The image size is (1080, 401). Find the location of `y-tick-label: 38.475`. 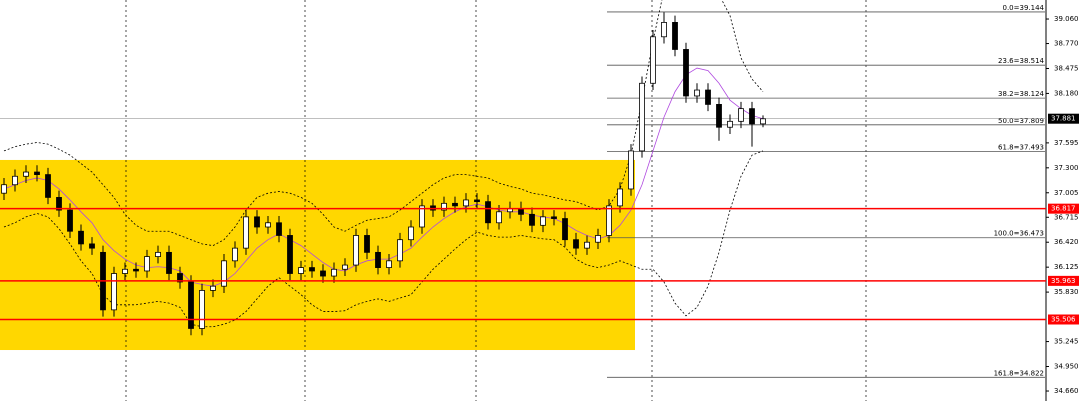

y-tick-label: 38.475 is located at coordinates (1066, 68).